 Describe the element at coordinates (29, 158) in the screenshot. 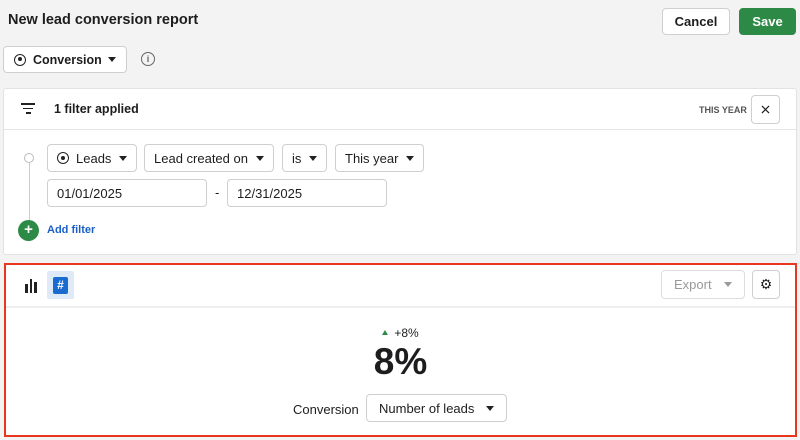

I see `timeline-node` at that location.